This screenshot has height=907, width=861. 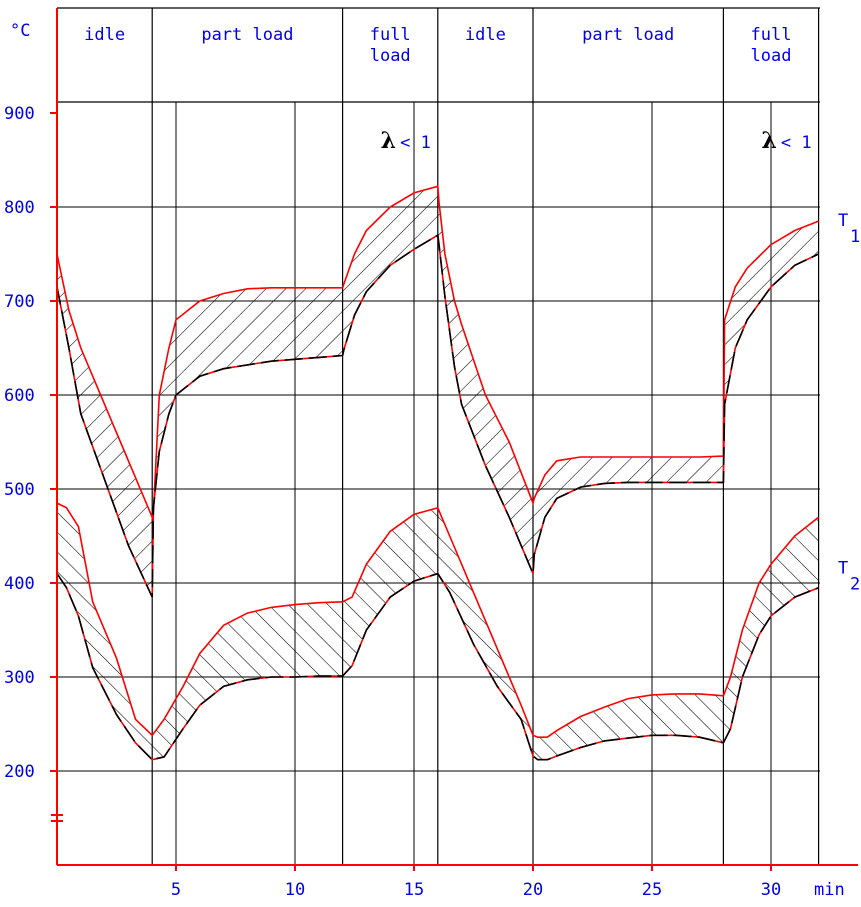 What do you see at coordinates (19, 584) in the screenshot?
I see `y-tick-label: 400` at bounding box center [19, 584].